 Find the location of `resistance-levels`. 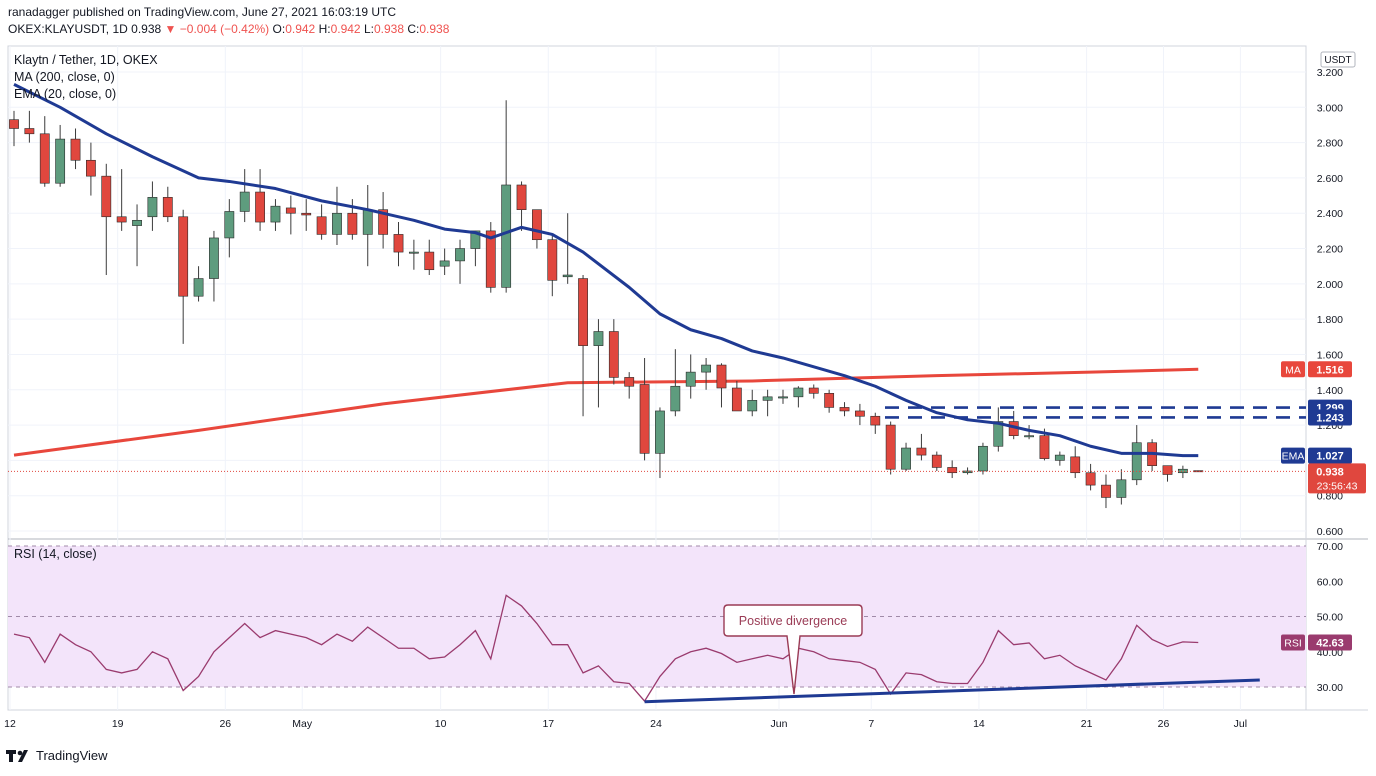

resistance-levels is located at coordinates (657, 439).